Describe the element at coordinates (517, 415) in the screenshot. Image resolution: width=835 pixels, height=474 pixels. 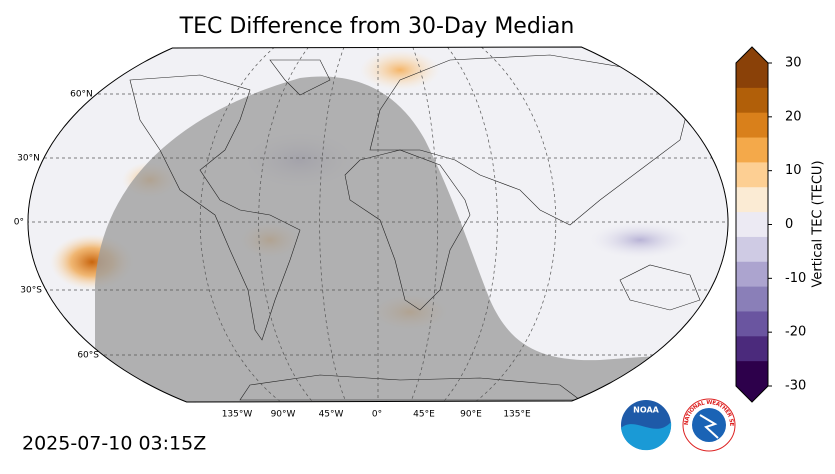
I see `lon-label: 135°E` at that location.